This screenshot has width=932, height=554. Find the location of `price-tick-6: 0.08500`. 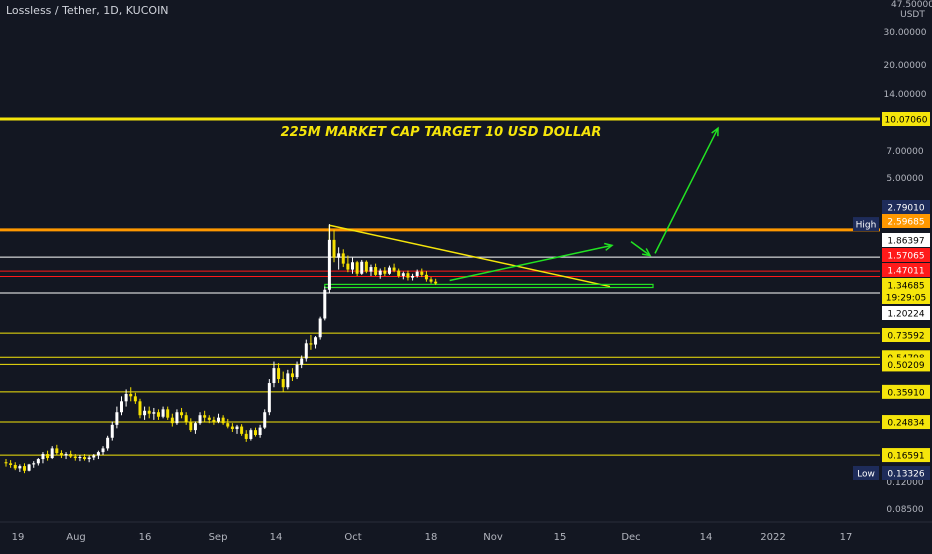

price-tick-6: 0.08500 is located at coordinates (904, 510).